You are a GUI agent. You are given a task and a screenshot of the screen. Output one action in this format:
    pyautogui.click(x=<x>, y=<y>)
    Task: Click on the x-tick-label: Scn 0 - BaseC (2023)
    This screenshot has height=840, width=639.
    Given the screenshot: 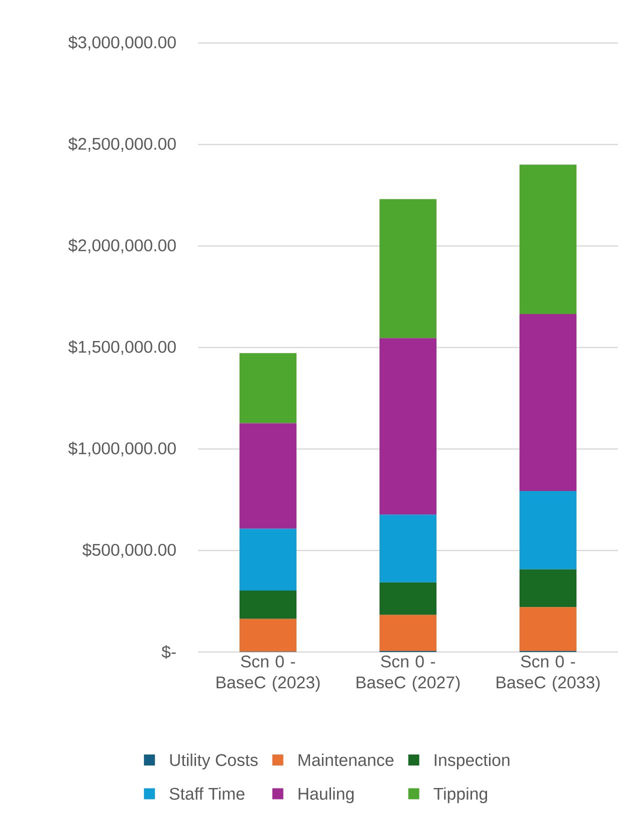 What is the action you would take?
    pyautogui.click(x=268, y=674)
    